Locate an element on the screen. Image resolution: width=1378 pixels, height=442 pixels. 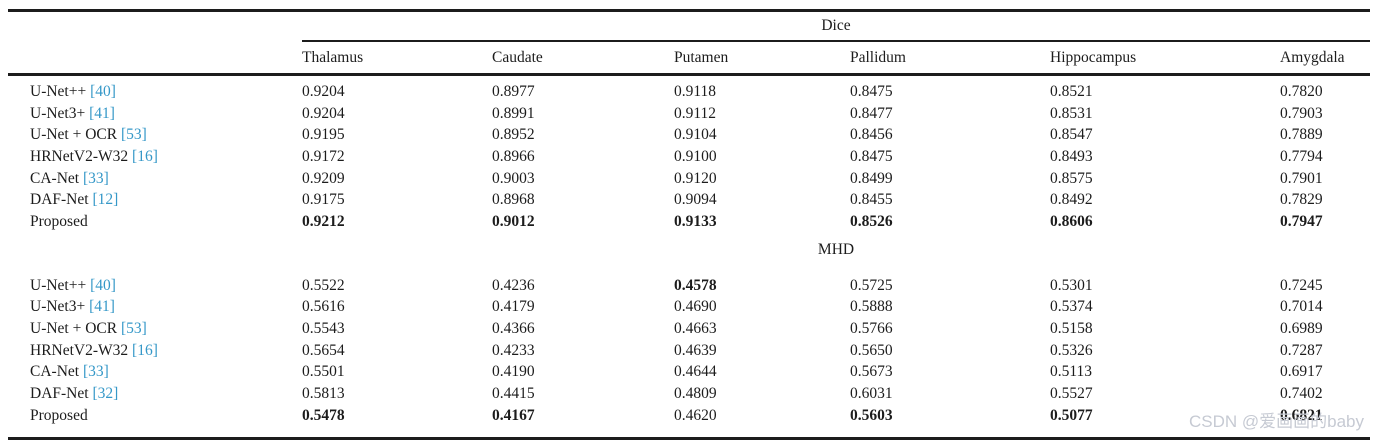
value-cell: 0.5326 is located at coordinates (1071, 350).